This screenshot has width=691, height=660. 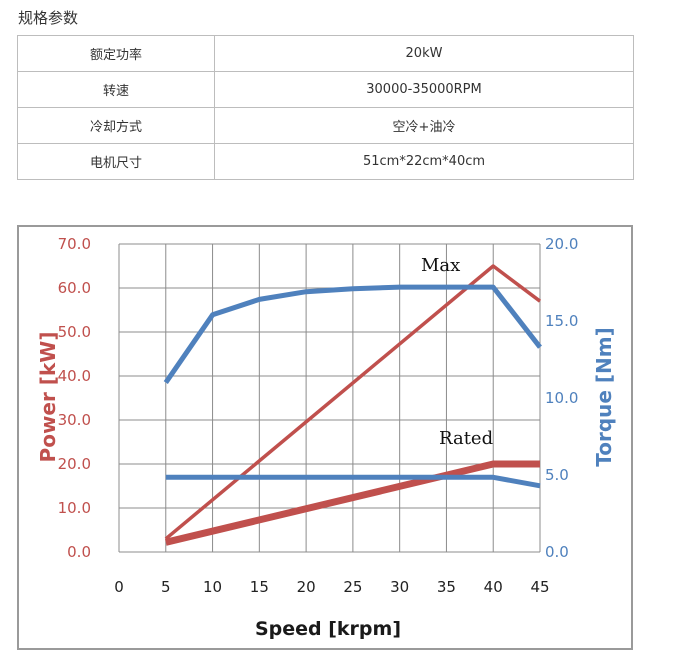 What do you see at coordinates (306, 587) in the screenshot?
I see `x-tick-label: 20` at bounding box center [306, 587].